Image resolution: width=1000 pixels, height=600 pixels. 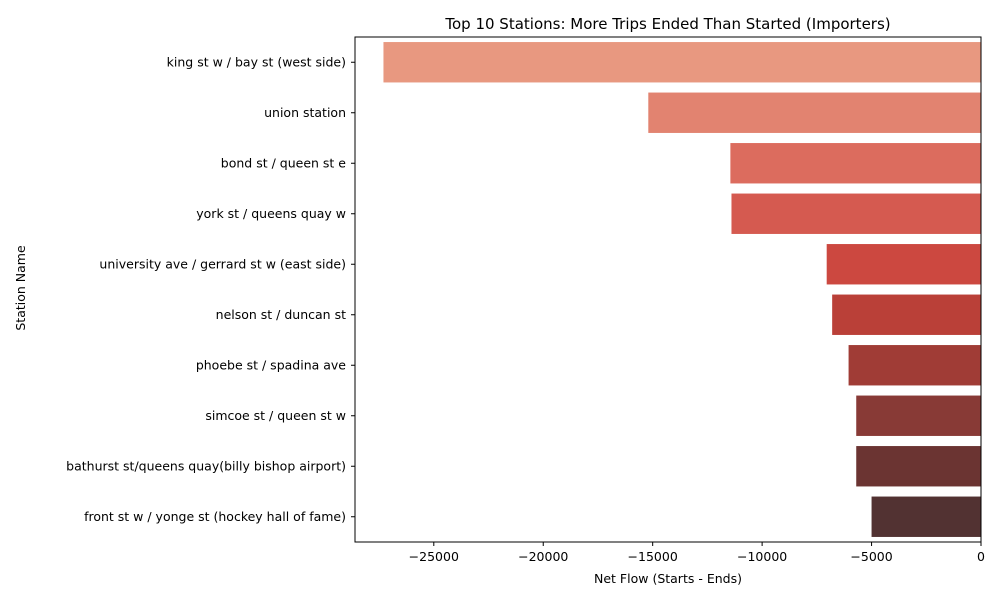 What do you see at coordinates (271, 365) in the screenshot?
I see `y-tick-label: phoebe st / spadina ave` at bounding box center [271, 365].